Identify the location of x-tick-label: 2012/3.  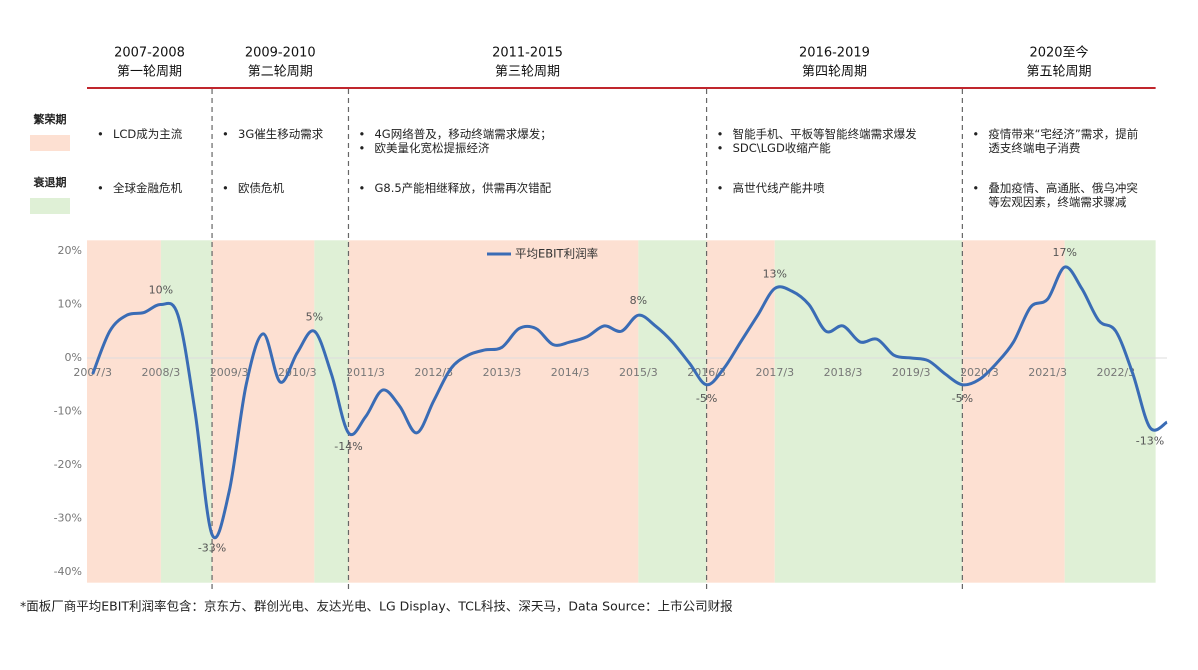
(433, 372).